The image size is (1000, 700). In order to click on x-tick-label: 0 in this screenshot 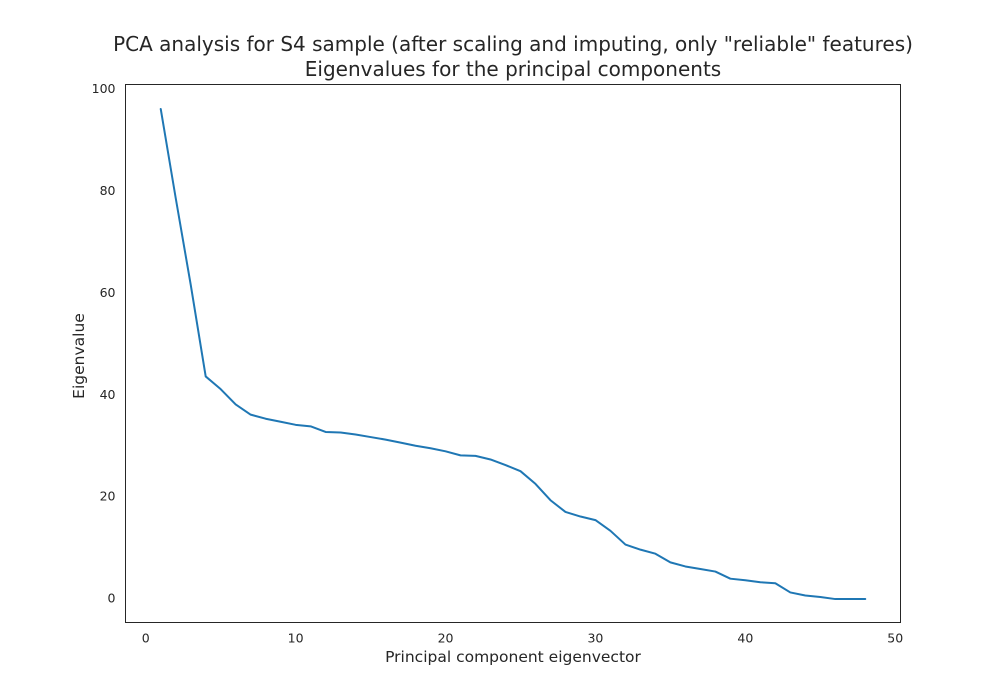, I will do `click(146, 638)`.